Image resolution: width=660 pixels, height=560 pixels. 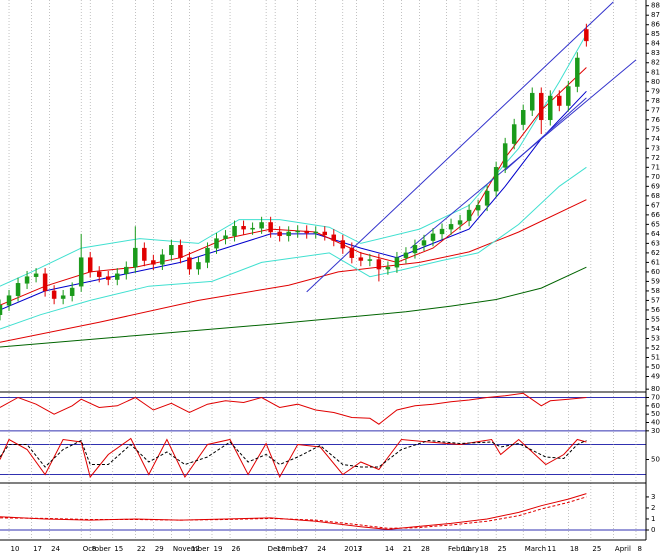 What do you see at coordinates (655, 310) in the screenshot?
I see `y-tick-label: 56` at bounding box center [655, 310].